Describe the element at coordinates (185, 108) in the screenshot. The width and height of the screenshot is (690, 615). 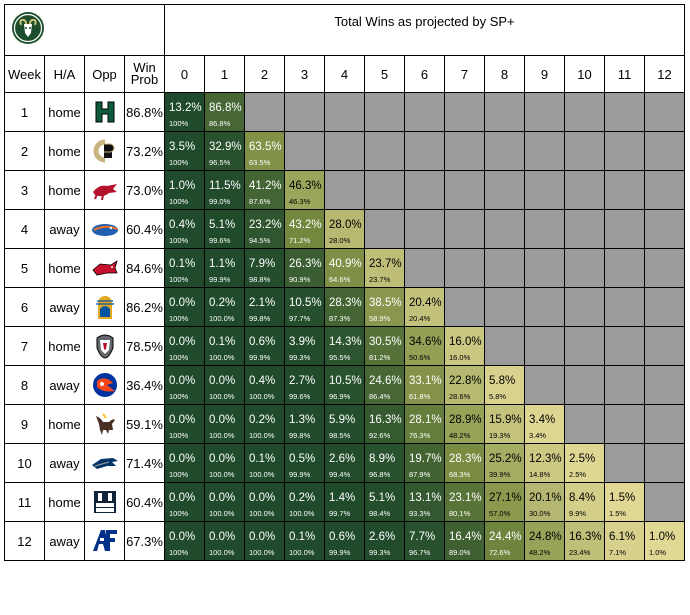
I see `exact-win-probability: 13.2%` at that location.